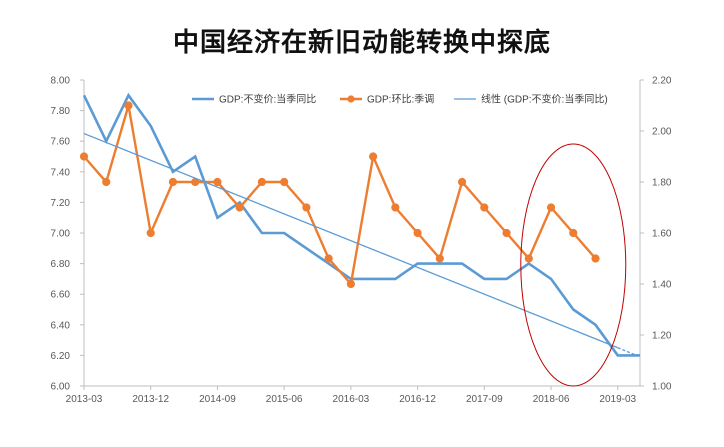  What do you see at coordinates (351, 99) in the screenshot?
I see `legend-marker` at bounding box center [351, 99].